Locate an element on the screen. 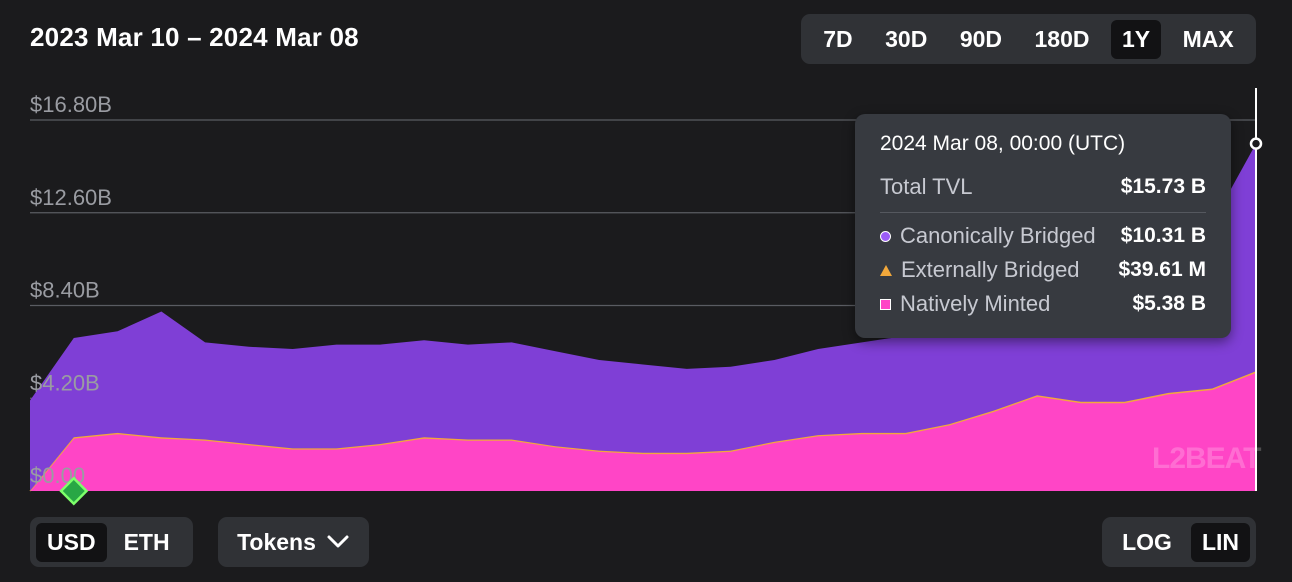 This screenshot has width=1292, height=582. tooltip-value-native: $5.38 B is located at coordinates (1169, 303).